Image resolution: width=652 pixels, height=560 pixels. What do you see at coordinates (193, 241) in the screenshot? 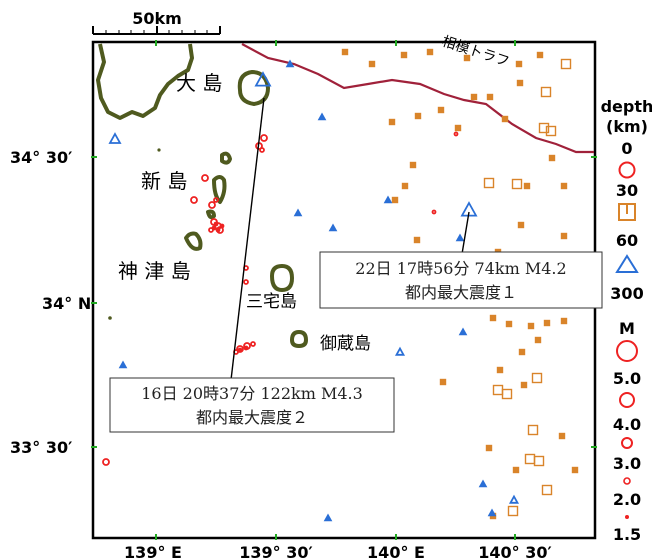
I see `kozushima-island` at bounding box center [193, 241].